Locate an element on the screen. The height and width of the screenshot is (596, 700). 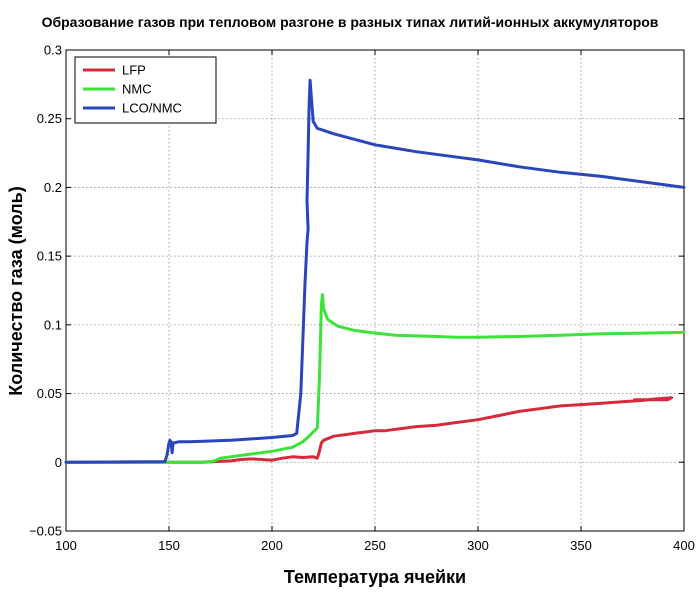
x-tick-label: 300 is located at coordinates (478, 545).